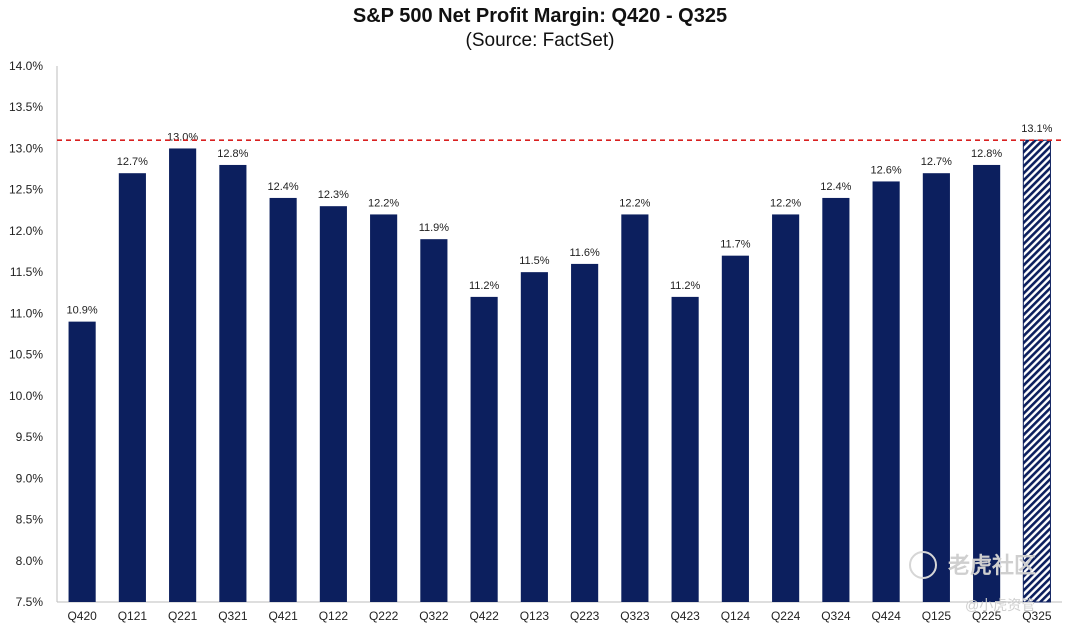 This screenshot has width=1080, height=629. I want to click on y-tick-label: 12.0%, so click(26, 231).